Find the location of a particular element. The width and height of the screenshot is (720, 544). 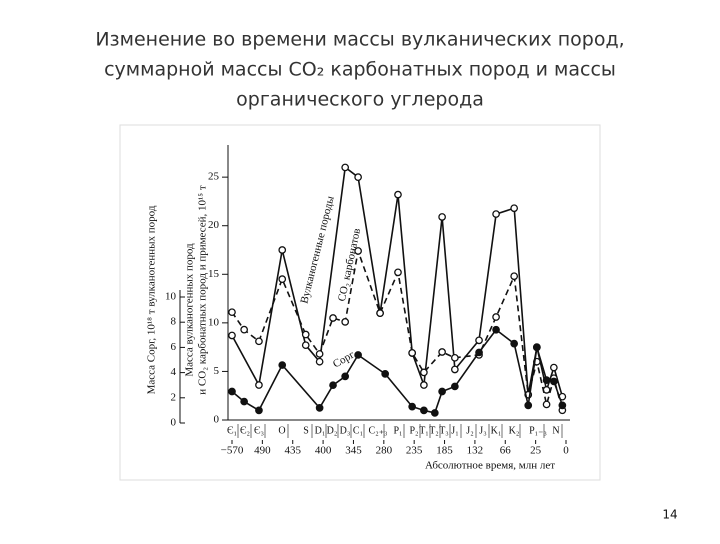

series-annotation: Вулканогенные породы is located at coordinates (317, 249).